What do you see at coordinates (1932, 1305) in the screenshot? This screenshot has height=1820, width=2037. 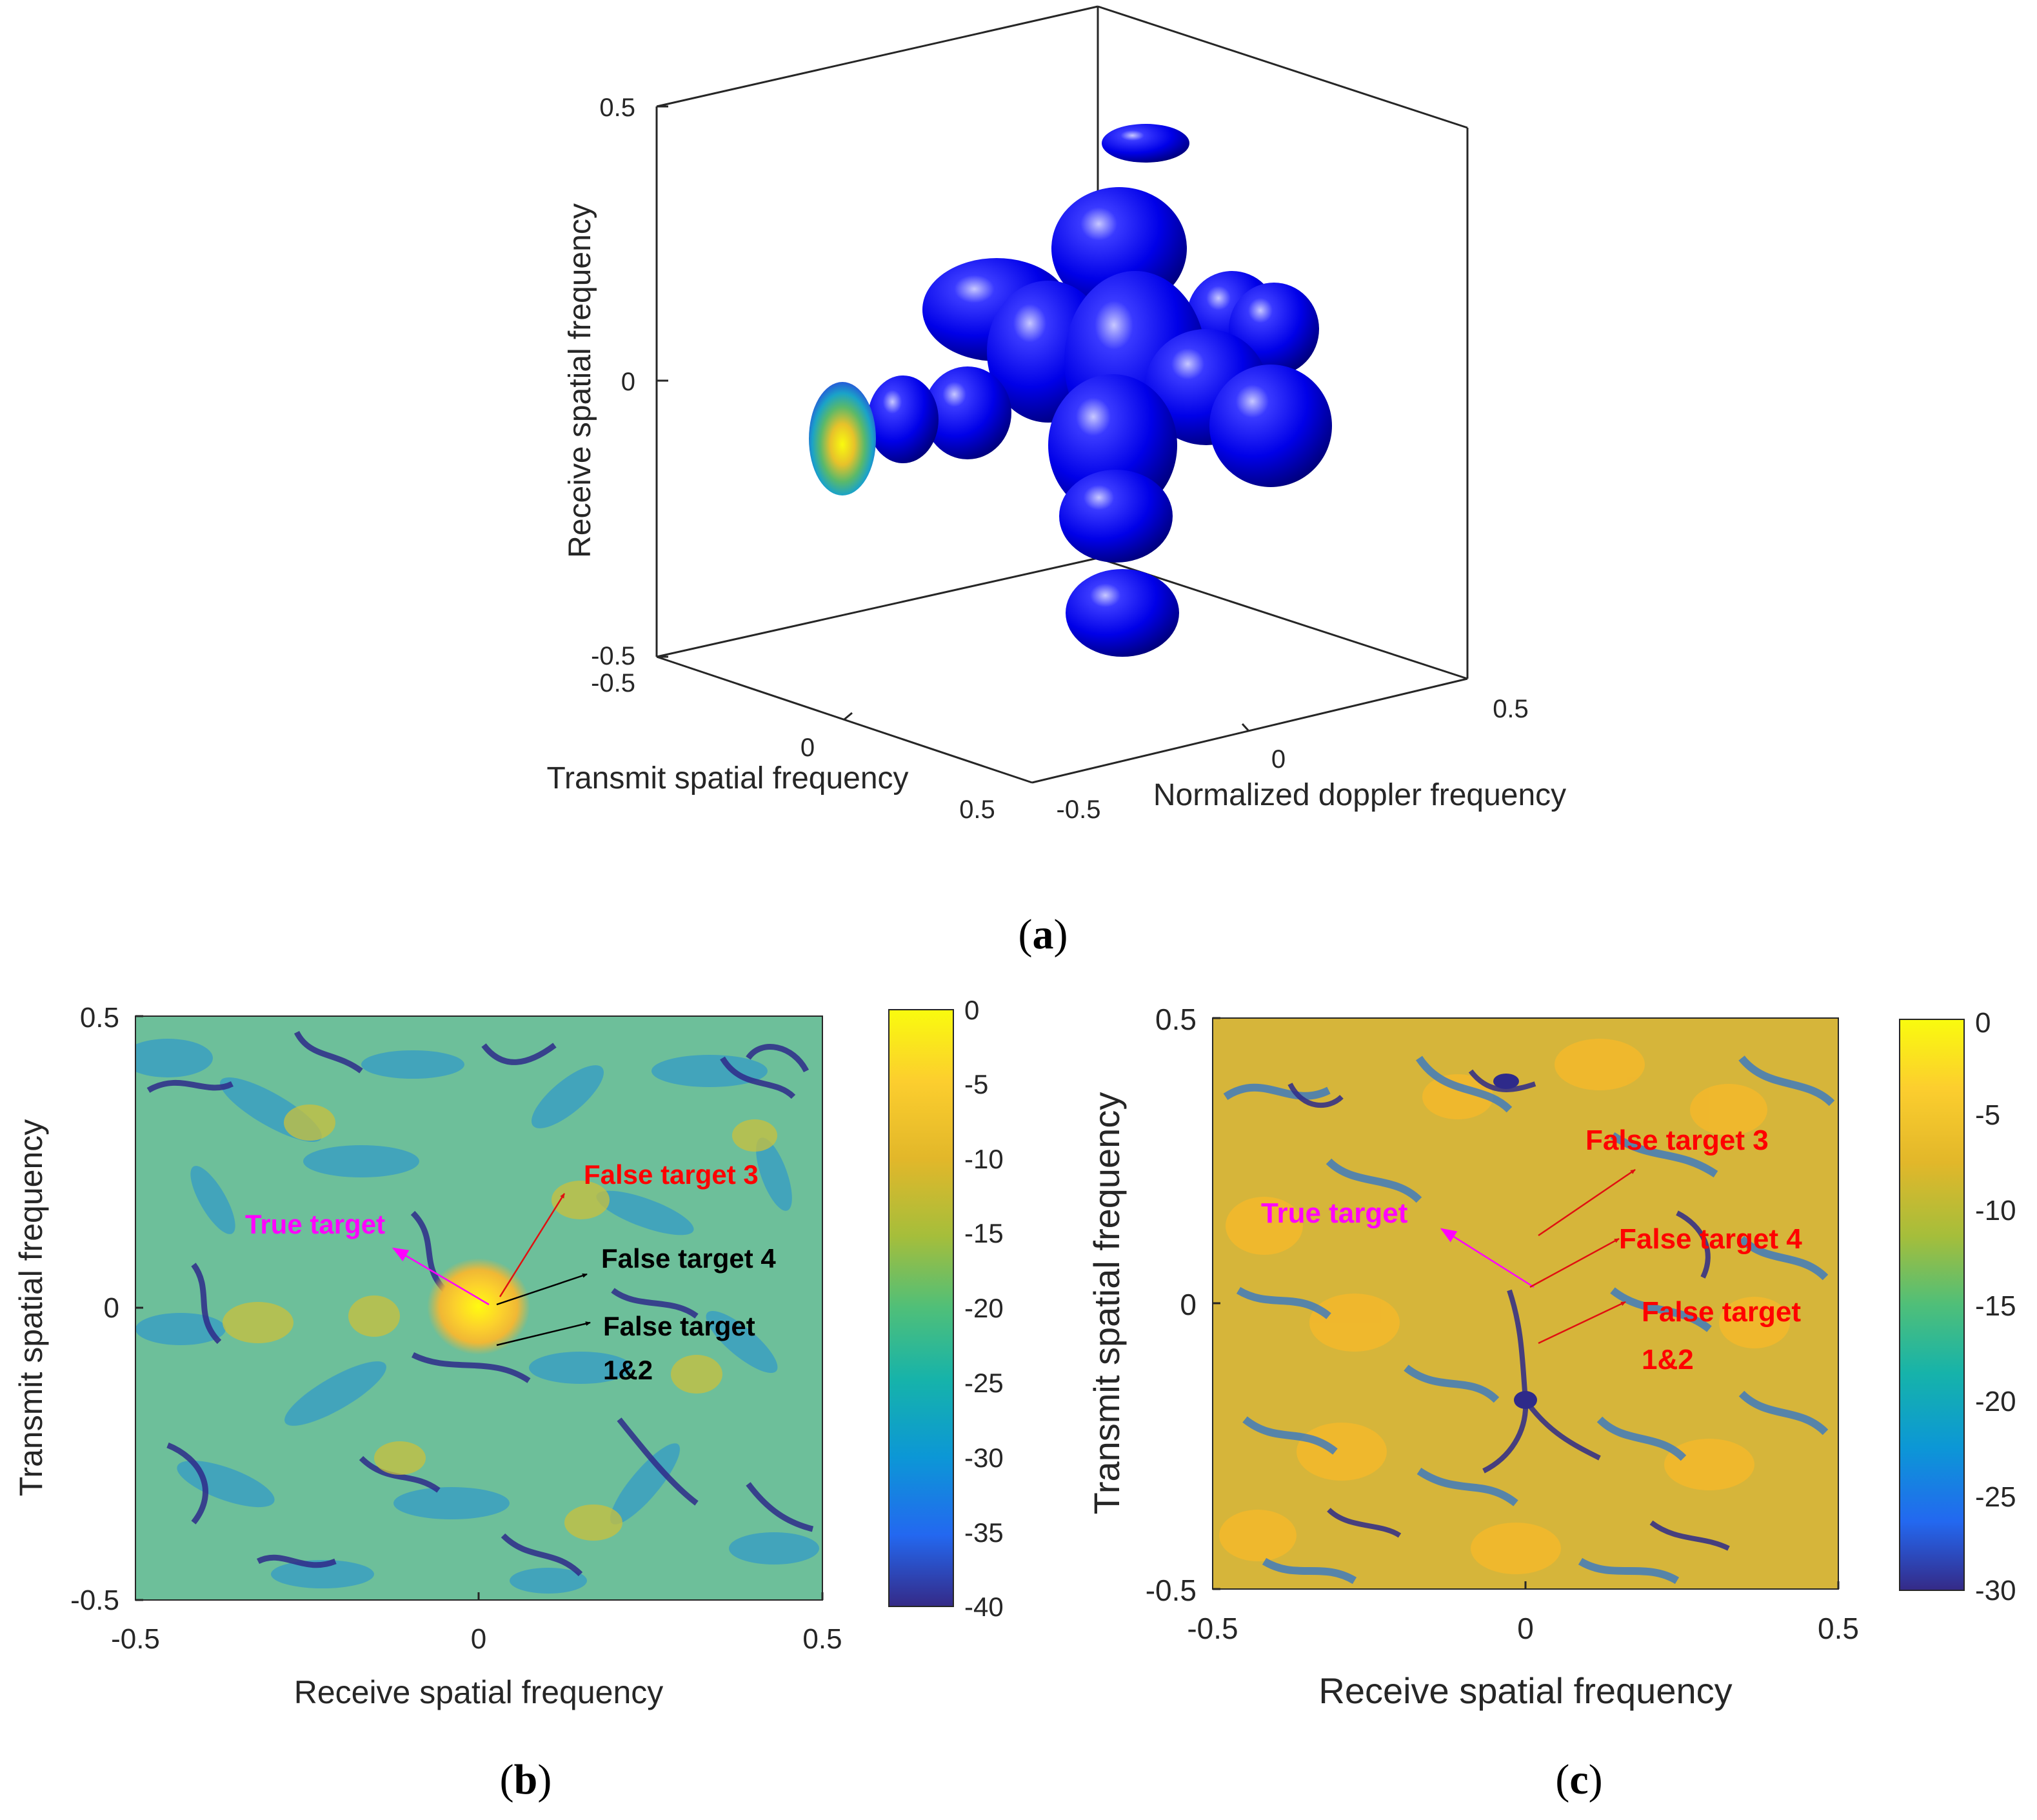 I see `colorbar-c` at bounding box center [1932, 1305].